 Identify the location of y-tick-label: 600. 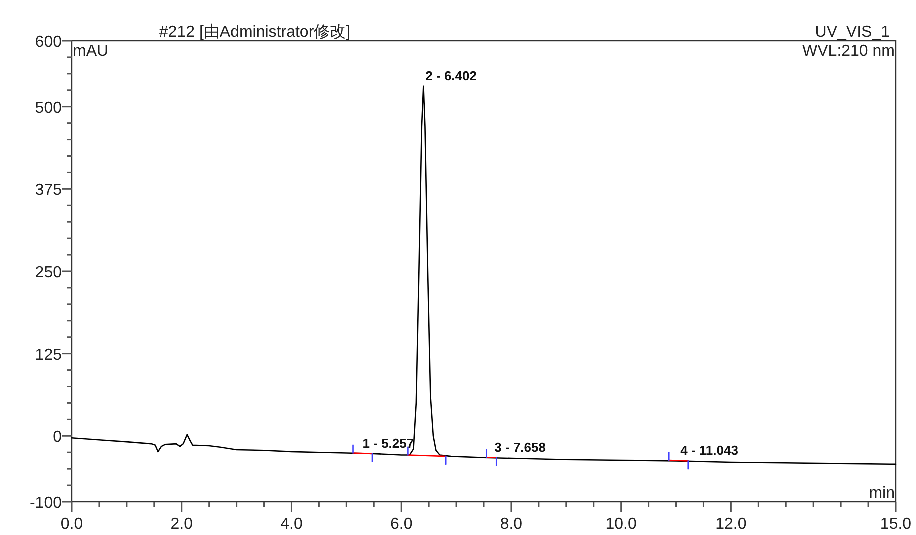
(48, 42).